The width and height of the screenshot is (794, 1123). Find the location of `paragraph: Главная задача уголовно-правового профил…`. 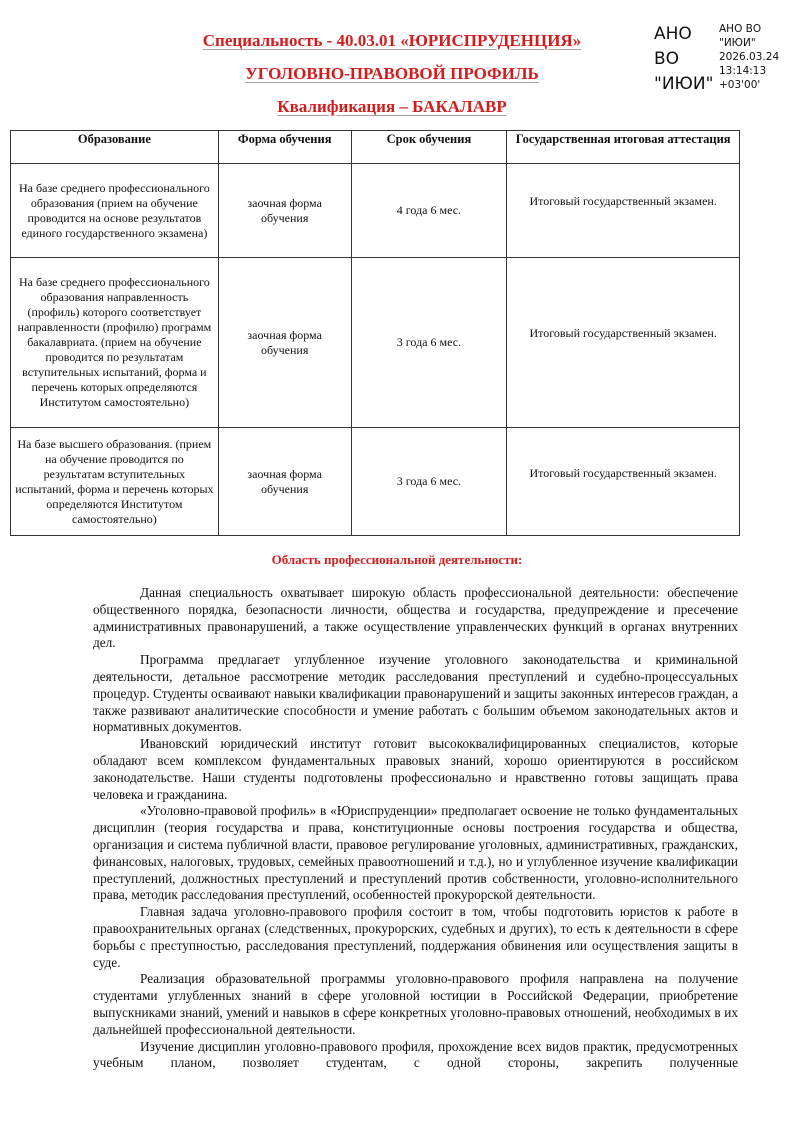

paragraph: Главная задача уголовно-правового профил… is located at coordinates (415, 937).